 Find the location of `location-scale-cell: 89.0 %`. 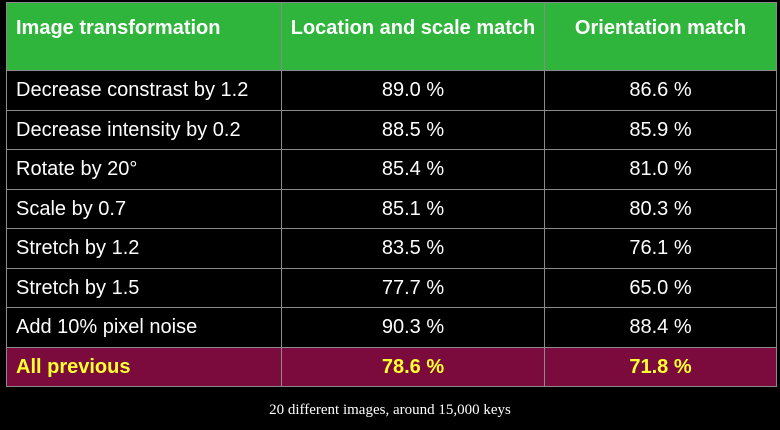

location-scale-cell: 89.0 % is located at coordinates (413, 90).